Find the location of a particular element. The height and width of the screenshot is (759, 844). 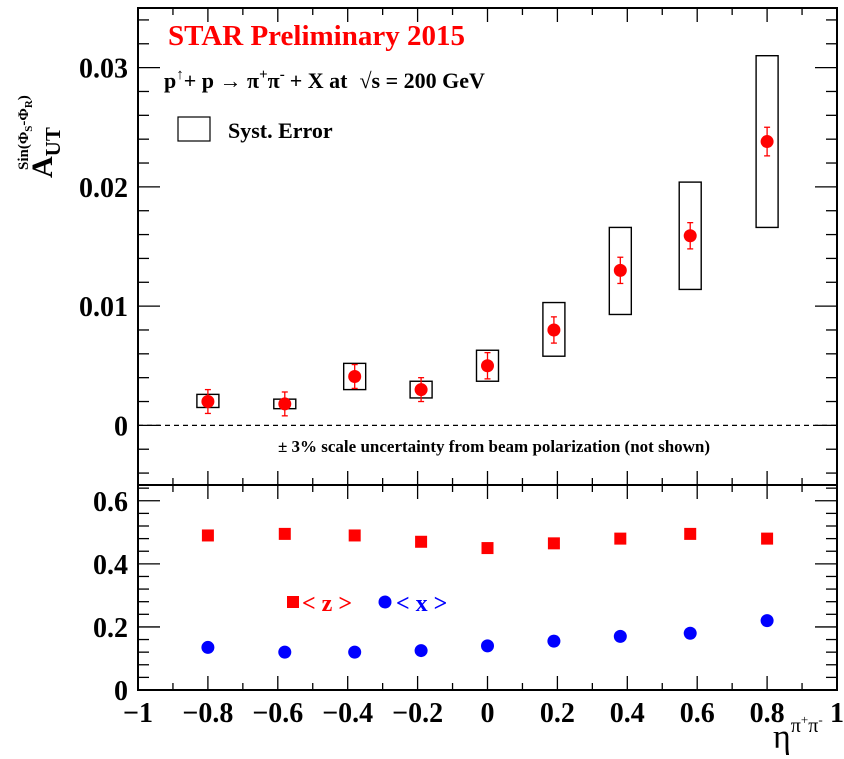

reaction-p: p is located at coordinates (170, 80).